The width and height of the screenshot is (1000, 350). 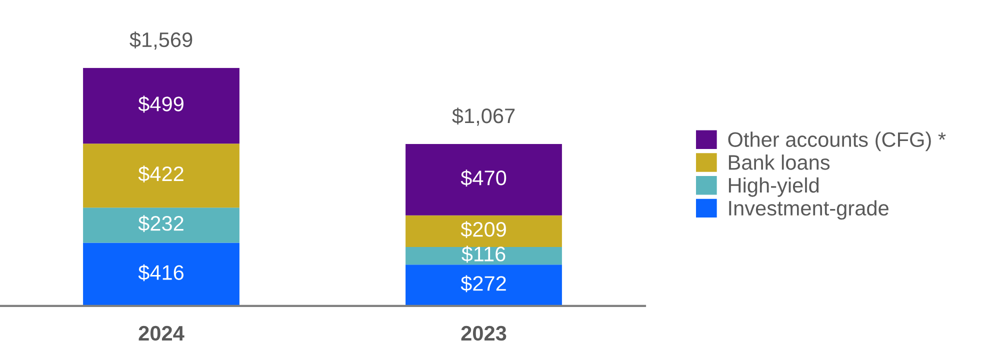 What do you see at coordinates (161, 40) in the screenshot?
I see `total-label: $1,569` at bounding box center [161, 40].